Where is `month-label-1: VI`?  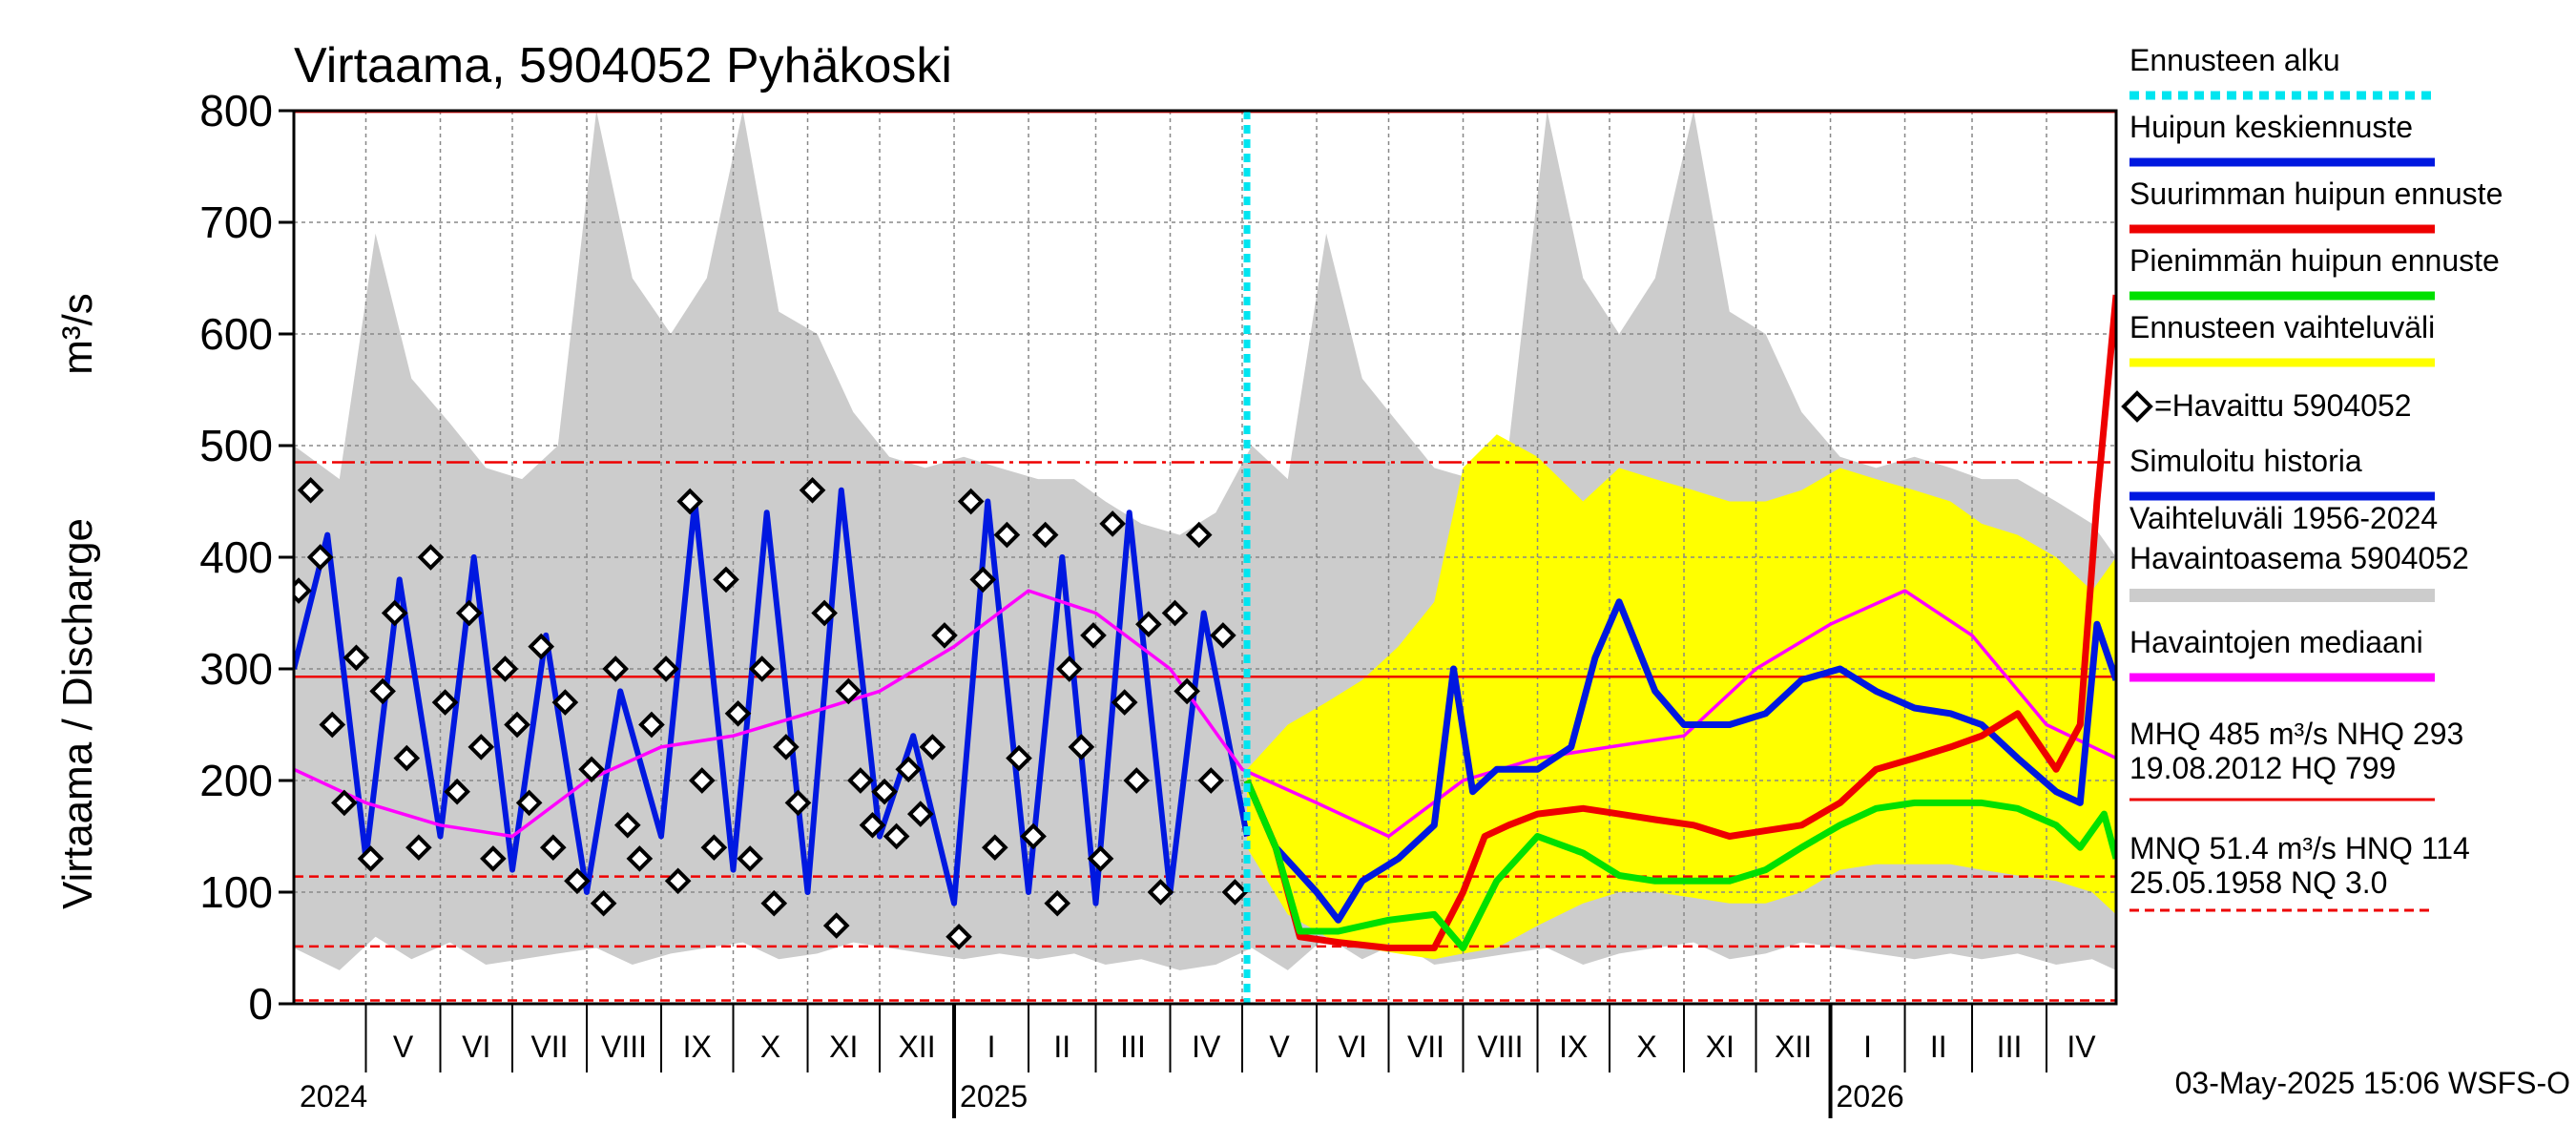 month-label-1: VI is located at coordinates (476, 1047).